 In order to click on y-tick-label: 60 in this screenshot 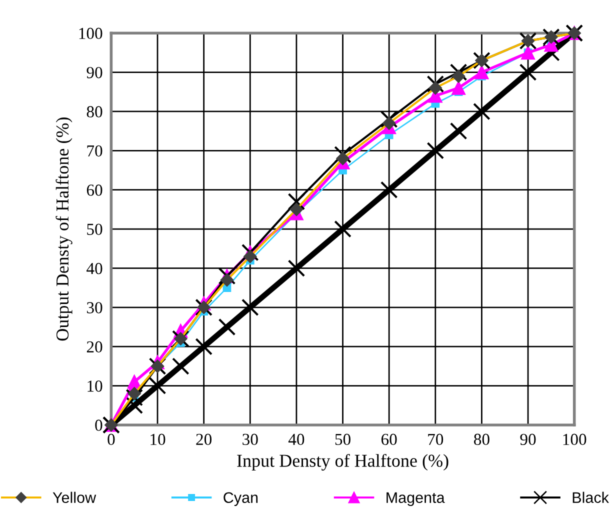, I will do `click(94, 190)`.